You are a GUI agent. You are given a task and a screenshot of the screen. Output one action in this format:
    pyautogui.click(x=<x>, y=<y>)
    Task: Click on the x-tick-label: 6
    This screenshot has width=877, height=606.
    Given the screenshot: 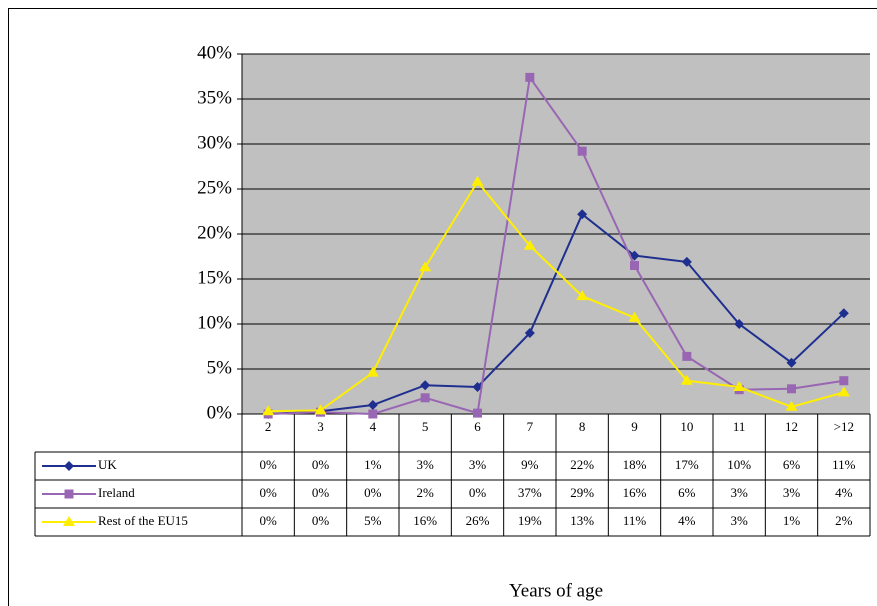 What is the action you would take?
    pyautogui.click(x=477, y=426)
    